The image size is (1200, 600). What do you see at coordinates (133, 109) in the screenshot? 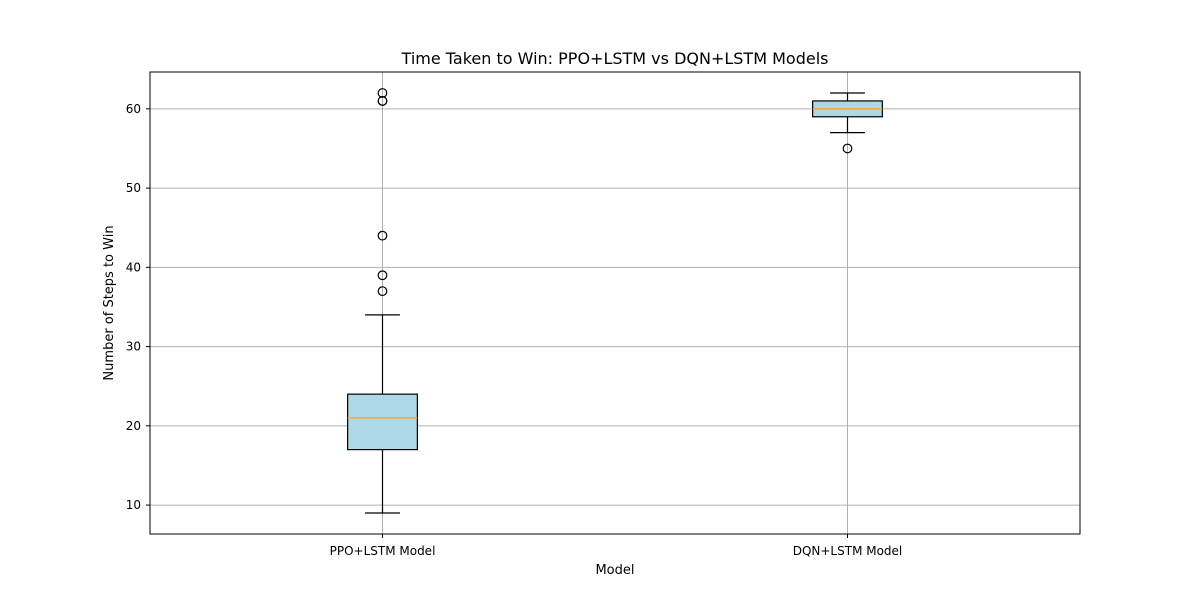
I see `y-tick-label: 60` at bounding box center [133, 109].